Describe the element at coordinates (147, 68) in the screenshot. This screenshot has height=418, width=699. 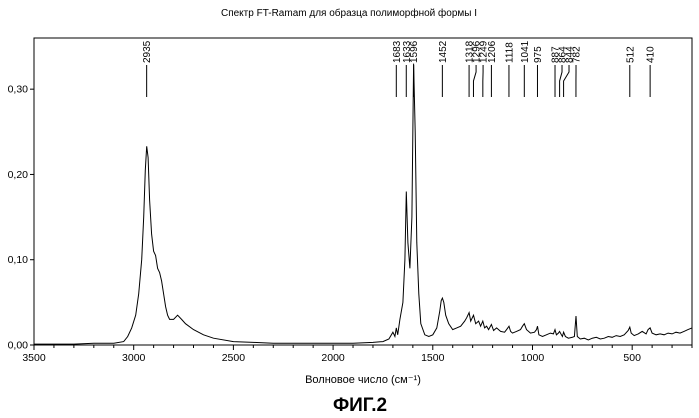
I see `peak-marker: 2935` at that location.